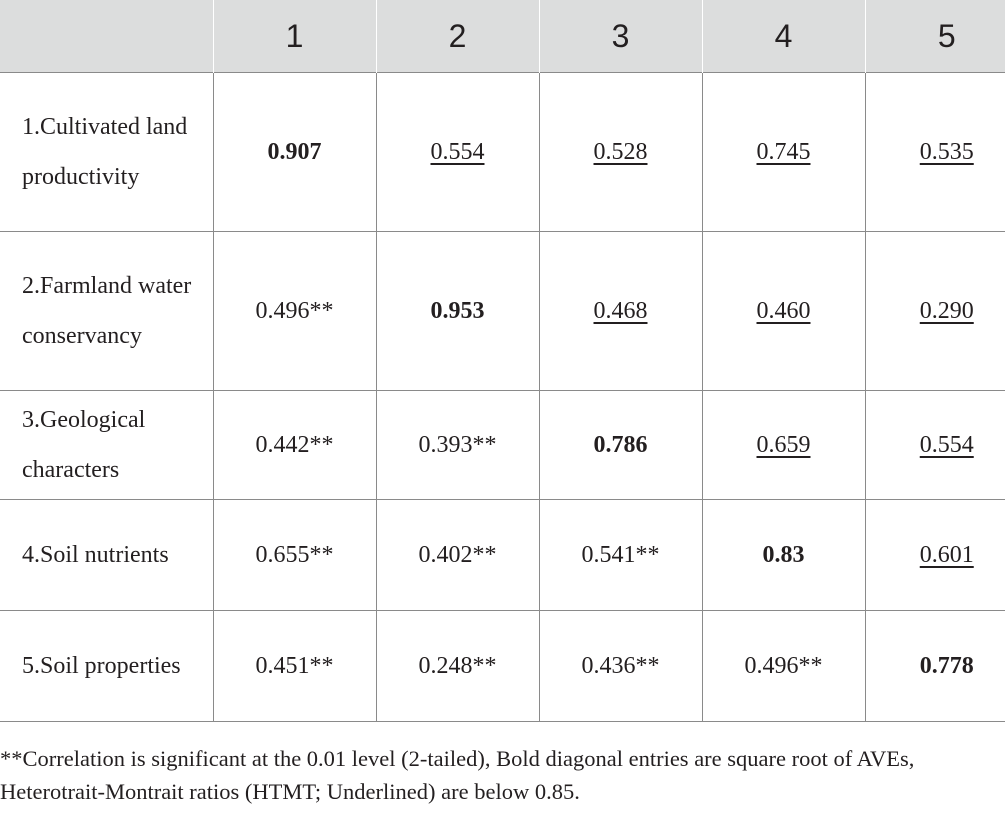 This screenshot has width=1005, height=819. What do you see at coordinates (620, 555) in the screenshot?
I see `correlation-cell: 0.541**` at bounding box center [620, 555].